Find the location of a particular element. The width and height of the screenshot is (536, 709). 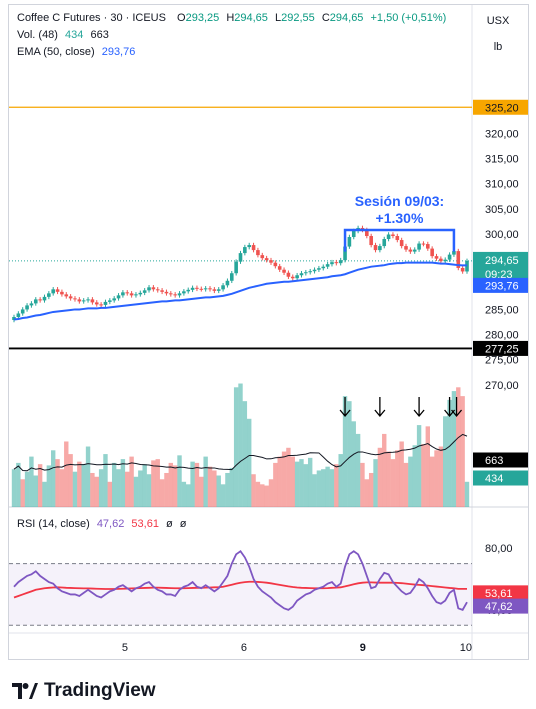

low-value: 292,55 is located at coordinates (298, 18).